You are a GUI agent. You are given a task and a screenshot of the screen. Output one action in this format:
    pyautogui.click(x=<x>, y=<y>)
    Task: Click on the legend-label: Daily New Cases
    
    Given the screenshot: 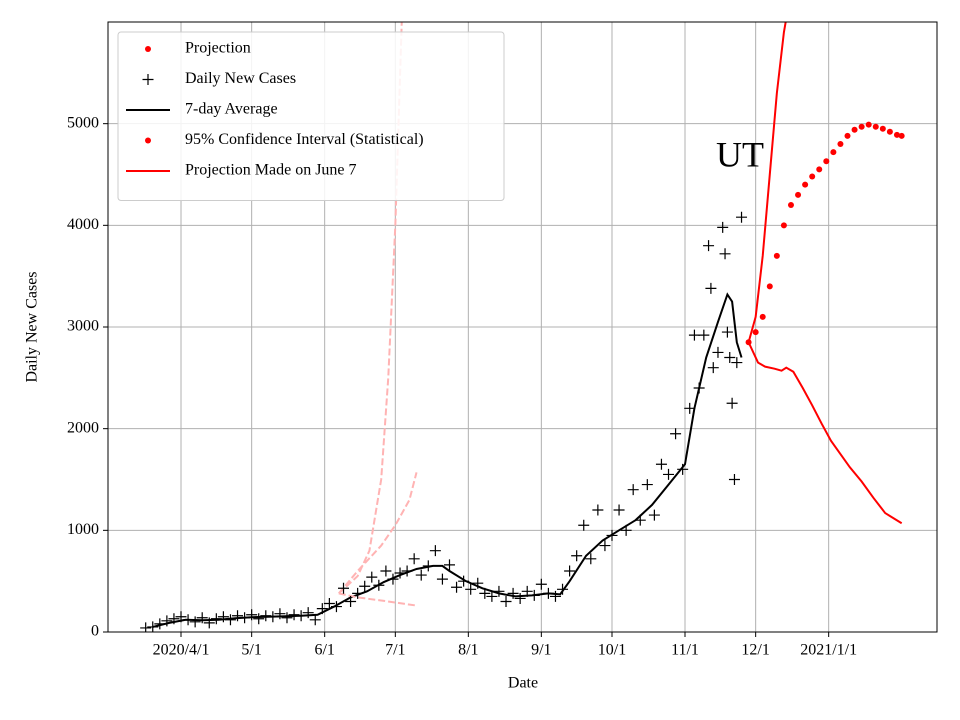 What is the action you would take?
    pyautogui.click(x=240, y=78)
    